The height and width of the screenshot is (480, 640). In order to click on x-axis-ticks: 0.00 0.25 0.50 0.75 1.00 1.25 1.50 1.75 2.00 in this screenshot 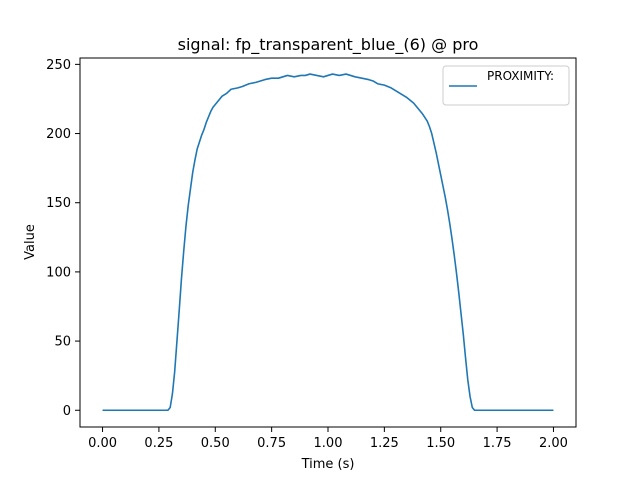, I will do `click(328, 439)`.